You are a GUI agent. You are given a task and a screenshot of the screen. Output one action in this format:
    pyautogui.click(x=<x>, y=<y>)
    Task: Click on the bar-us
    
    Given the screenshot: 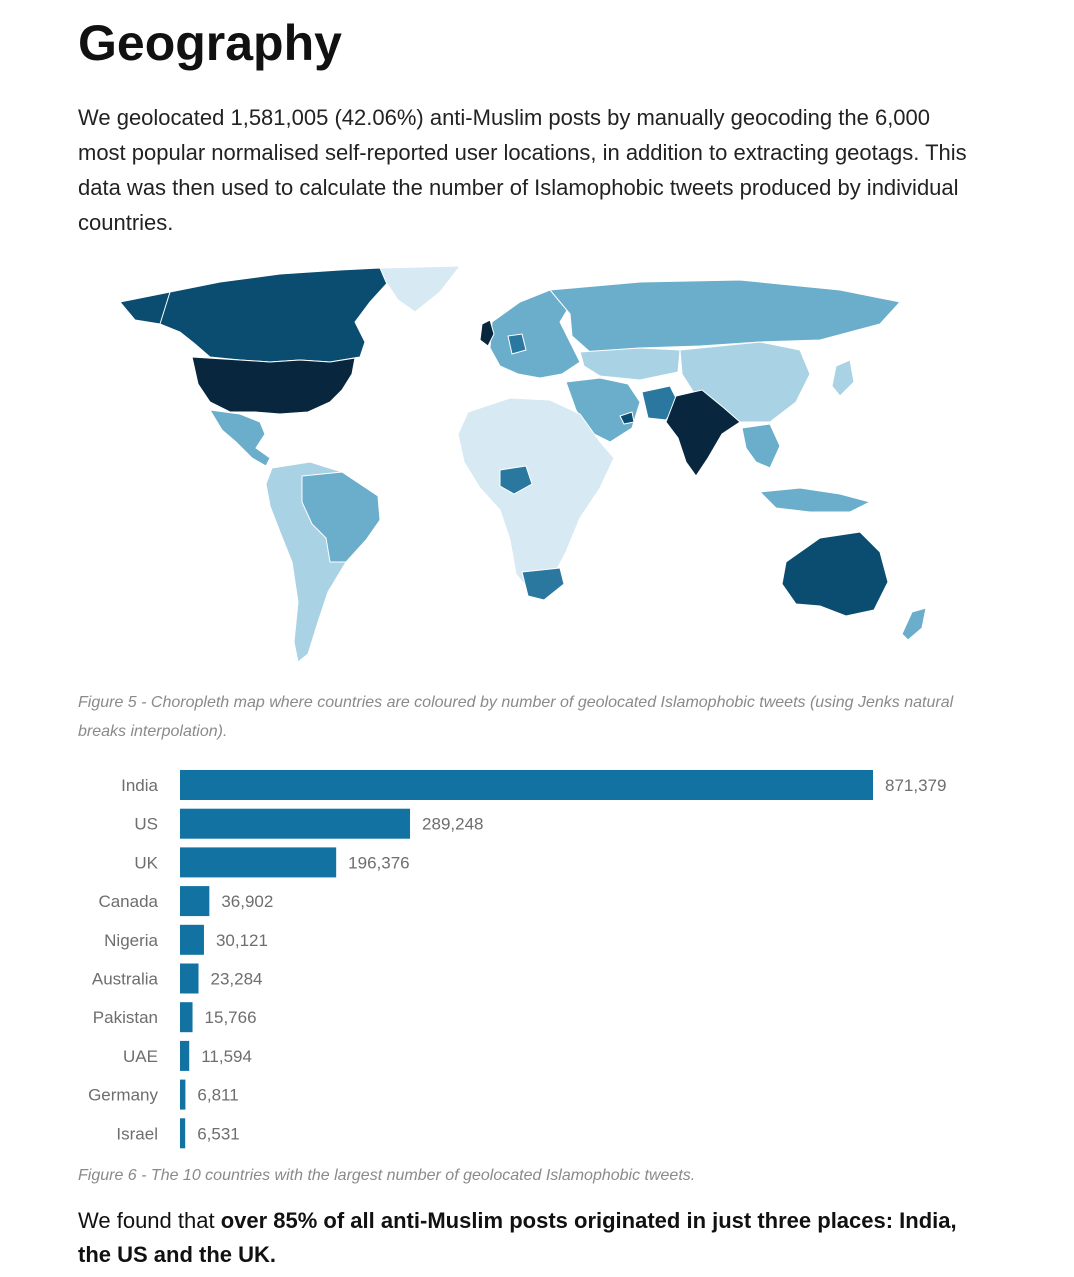 What is the action you would take?
    pyautogui.click(x=295, y=823)
    